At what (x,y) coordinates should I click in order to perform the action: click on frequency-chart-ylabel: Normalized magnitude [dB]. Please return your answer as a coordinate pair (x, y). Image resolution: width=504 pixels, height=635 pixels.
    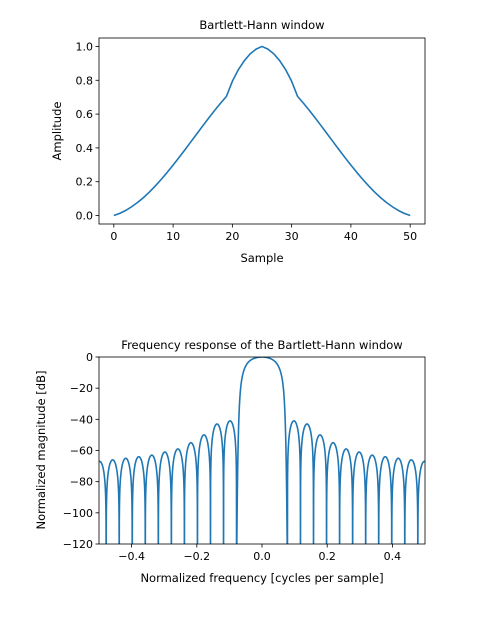
    Looking at the image, I should click on (41, 450).